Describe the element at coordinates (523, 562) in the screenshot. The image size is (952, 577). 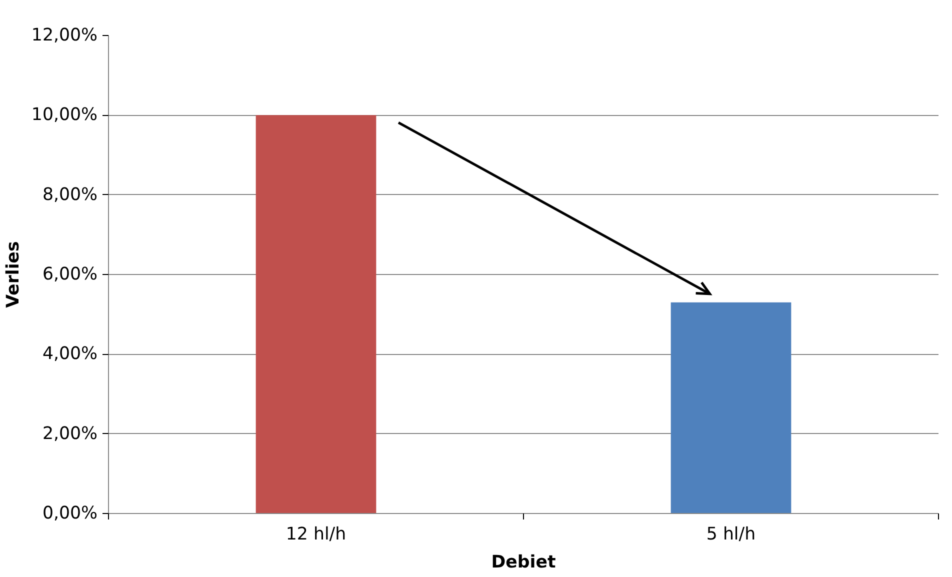
I see `x-axis-title: Debiet` at that location.